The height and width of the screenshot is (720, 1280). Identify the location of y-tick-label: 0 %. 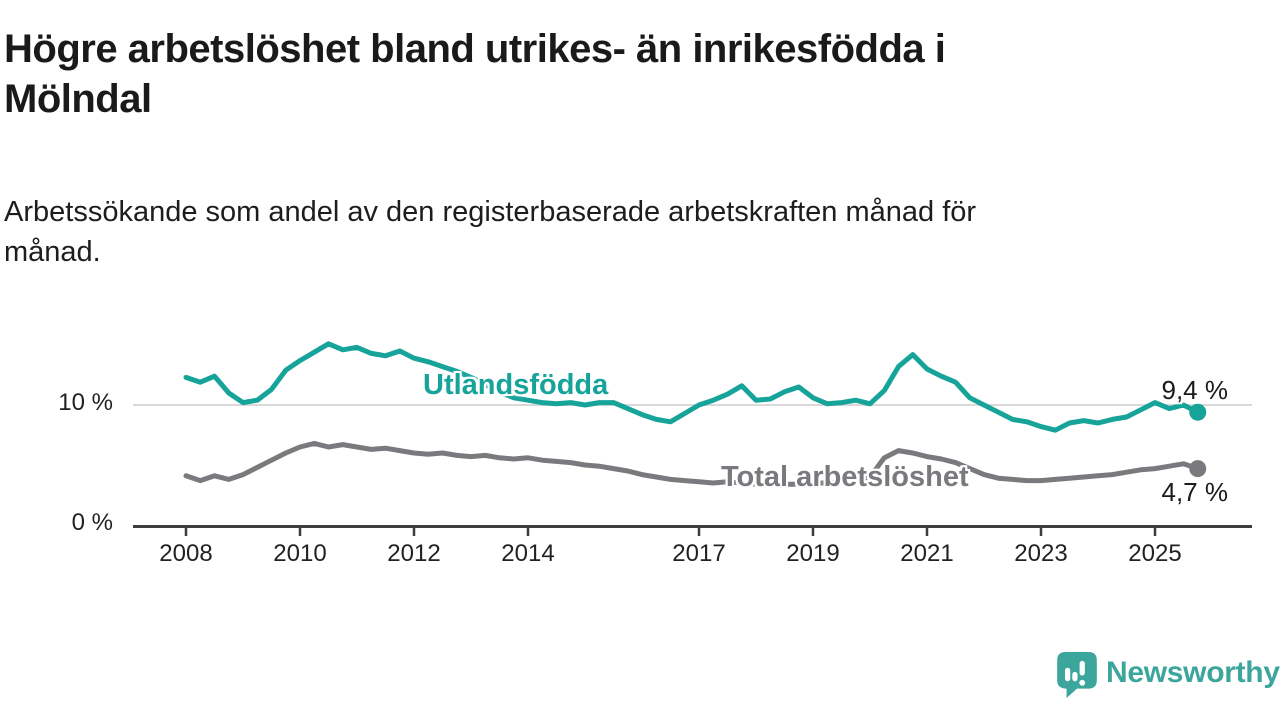
(92, 522).